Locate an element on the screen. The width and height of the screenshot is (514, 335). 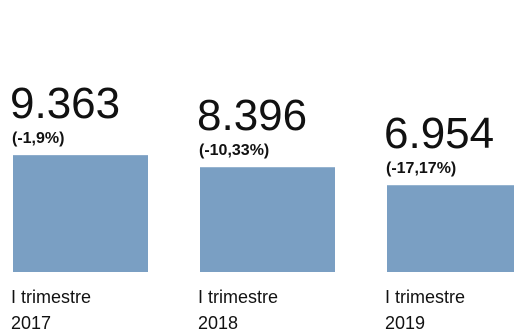
value-label-2: 8.396 is located at coordinates (252, 115).